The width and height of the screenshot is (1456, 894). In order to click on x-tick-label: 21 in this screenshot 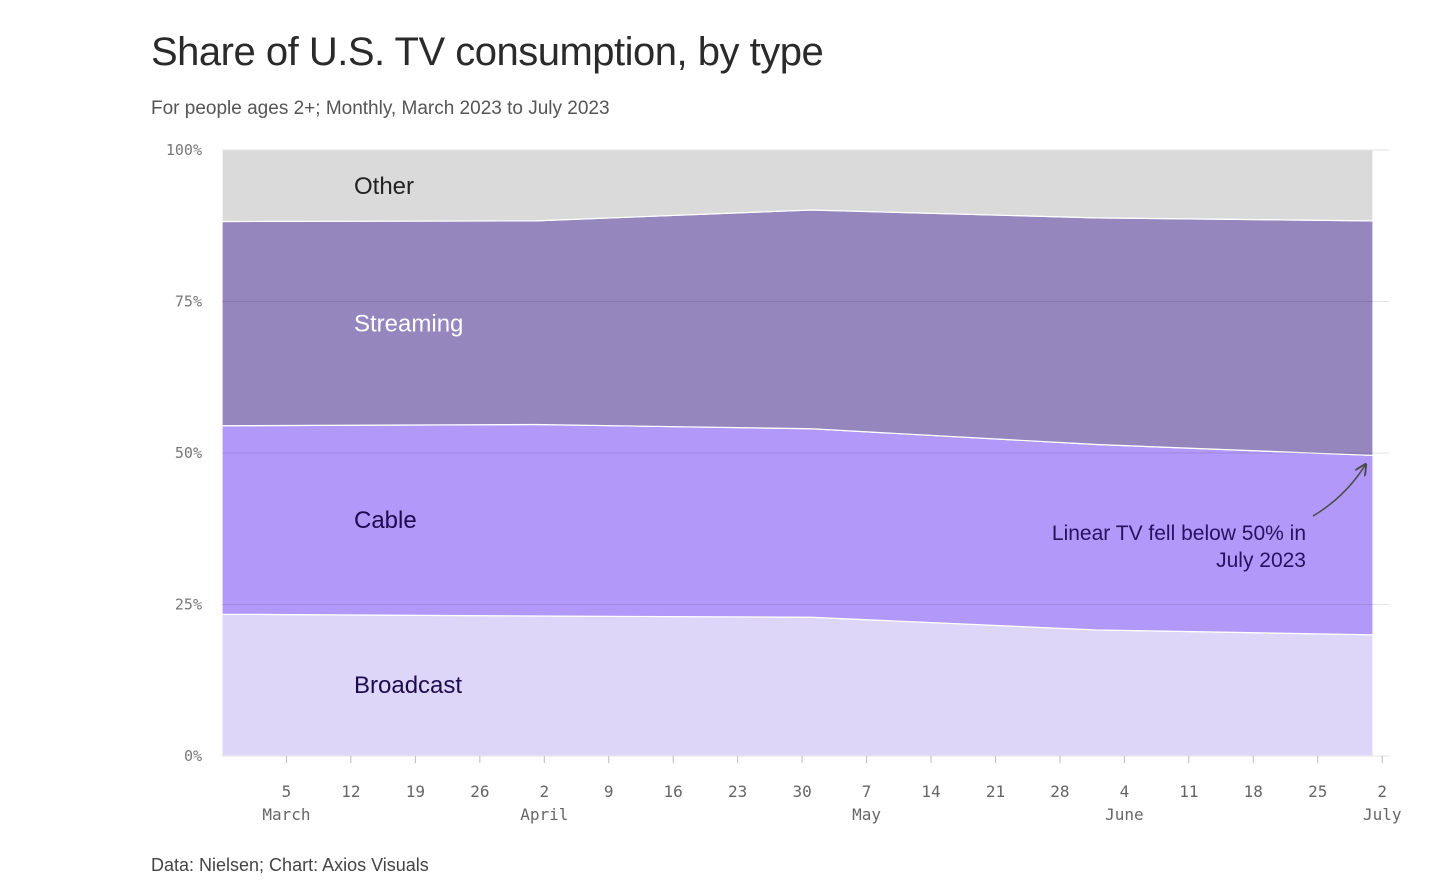, I will do `click(995, 791)`.